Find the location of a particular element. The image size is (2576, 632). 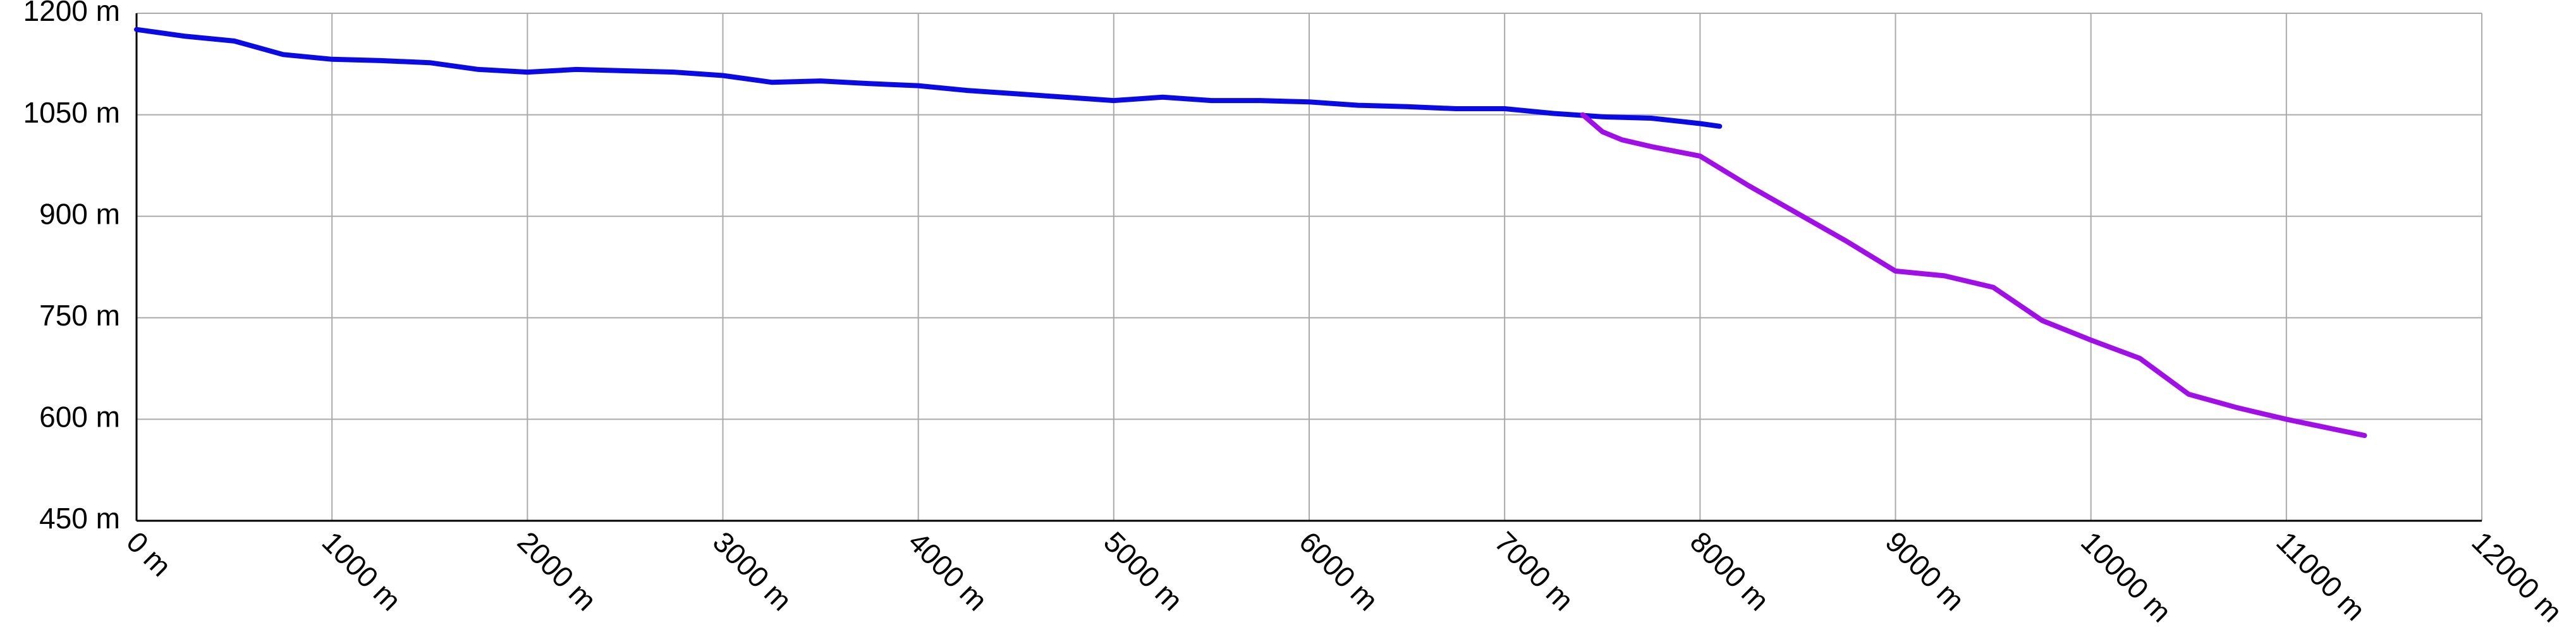

x-tick-label: 10000 m is located at coordinates (2126, 576).